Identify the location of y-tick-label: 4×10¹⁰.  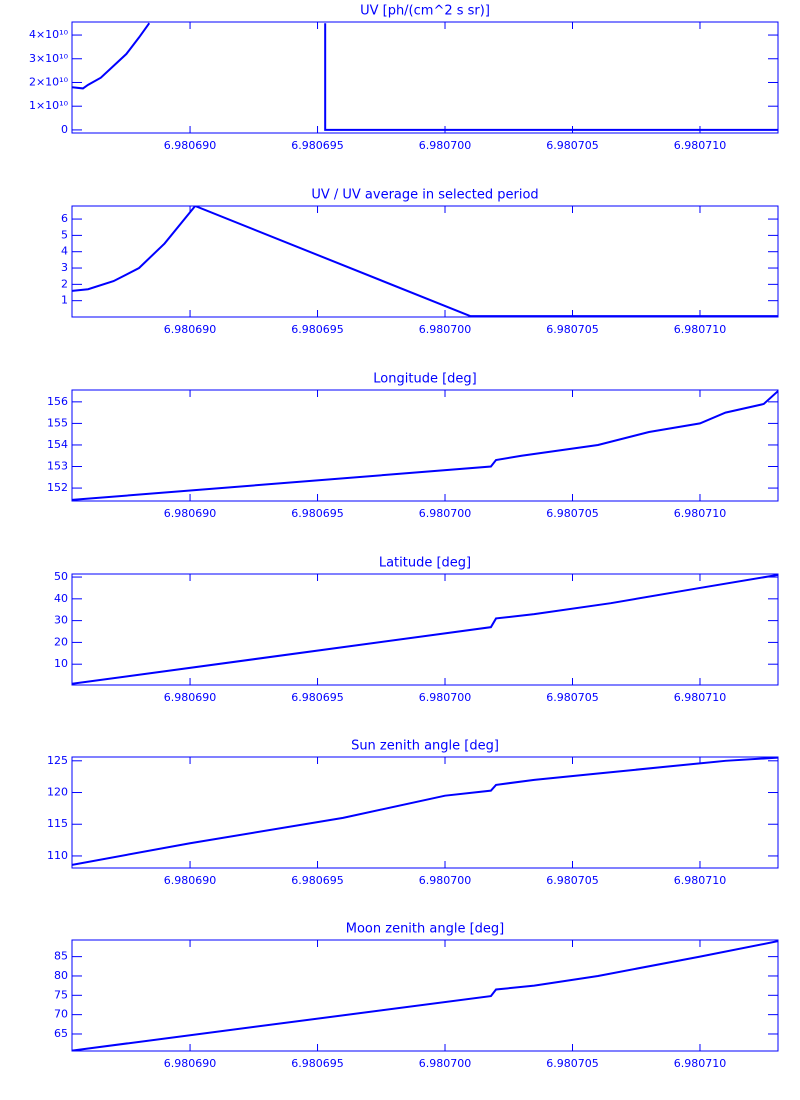
(49, 34).